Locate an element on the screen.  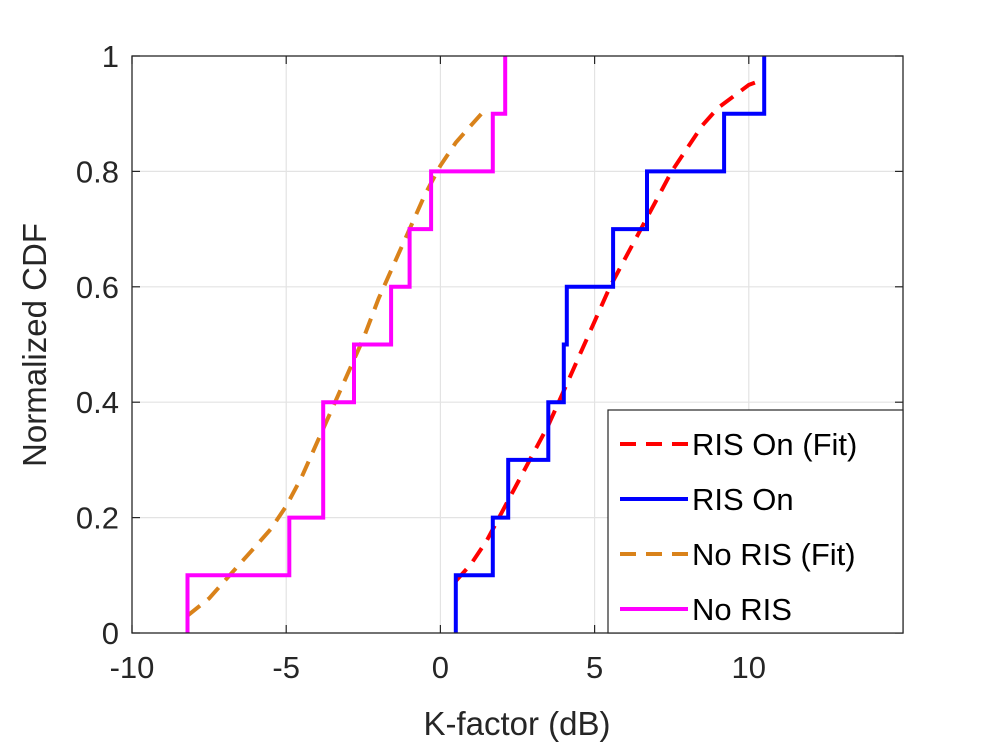
y-axis-label: Normalized CDF is located at coordinates (34, 345).